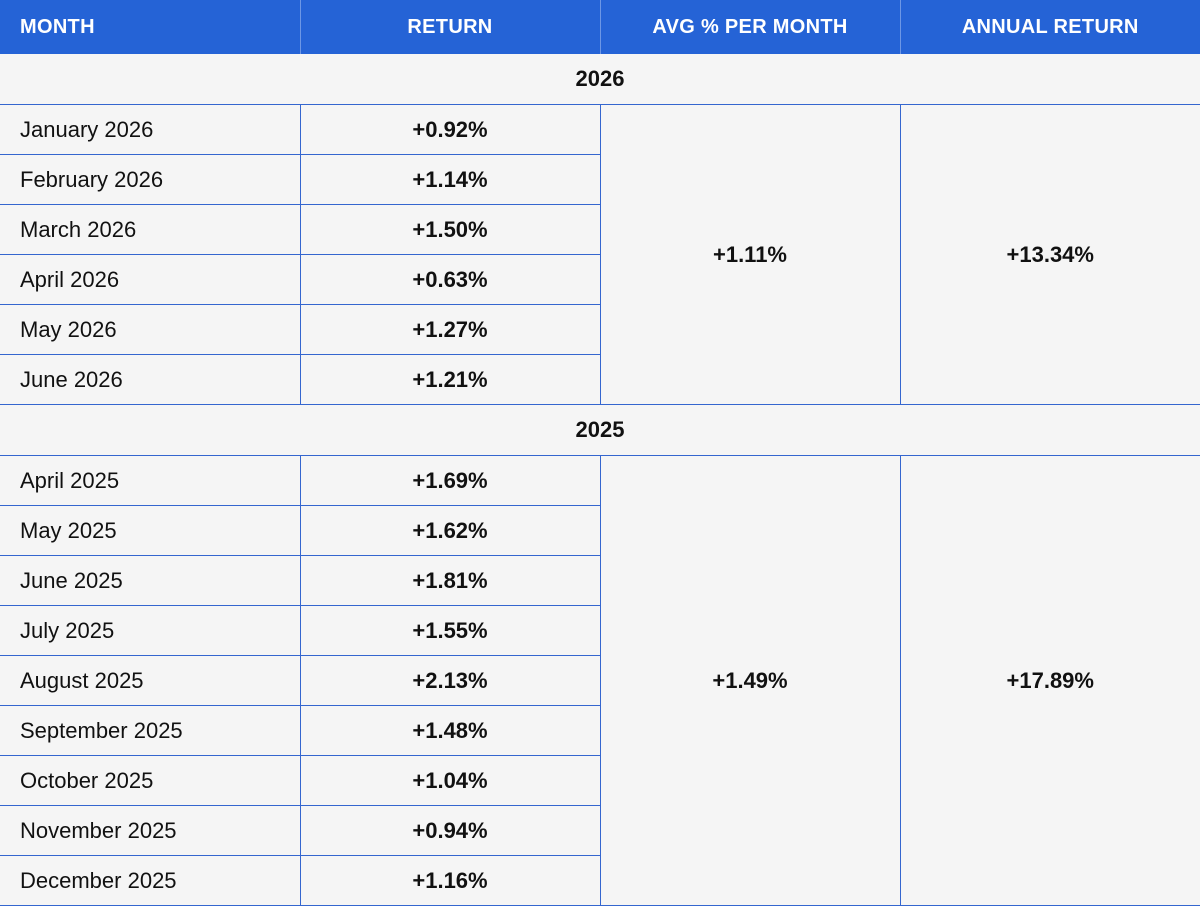  I want to click on month-cell: January 2026, so click(150, 129).